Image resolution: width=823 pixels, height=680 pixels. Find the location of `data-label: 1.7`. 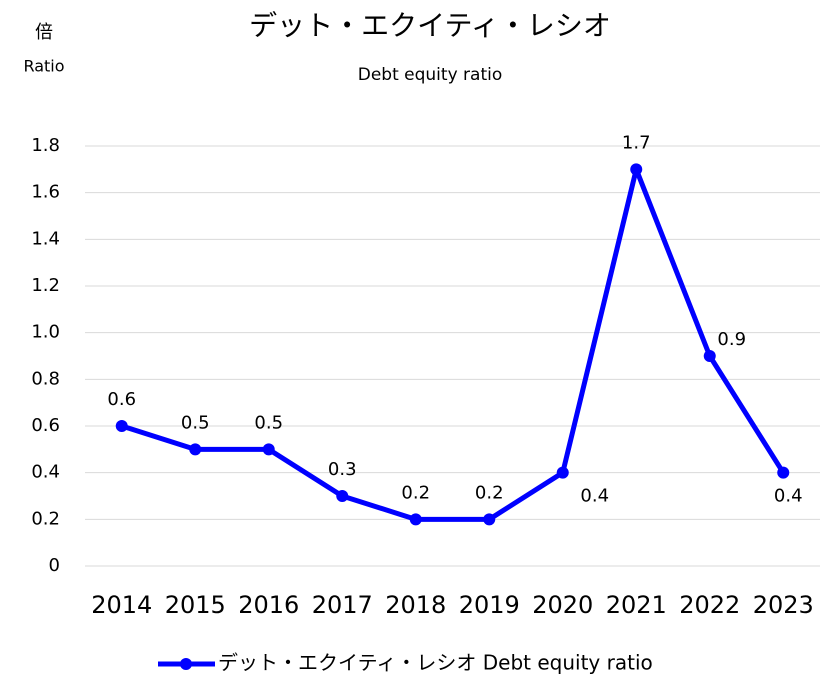

data-label: 1.7 is located at coordinates (636, 142).